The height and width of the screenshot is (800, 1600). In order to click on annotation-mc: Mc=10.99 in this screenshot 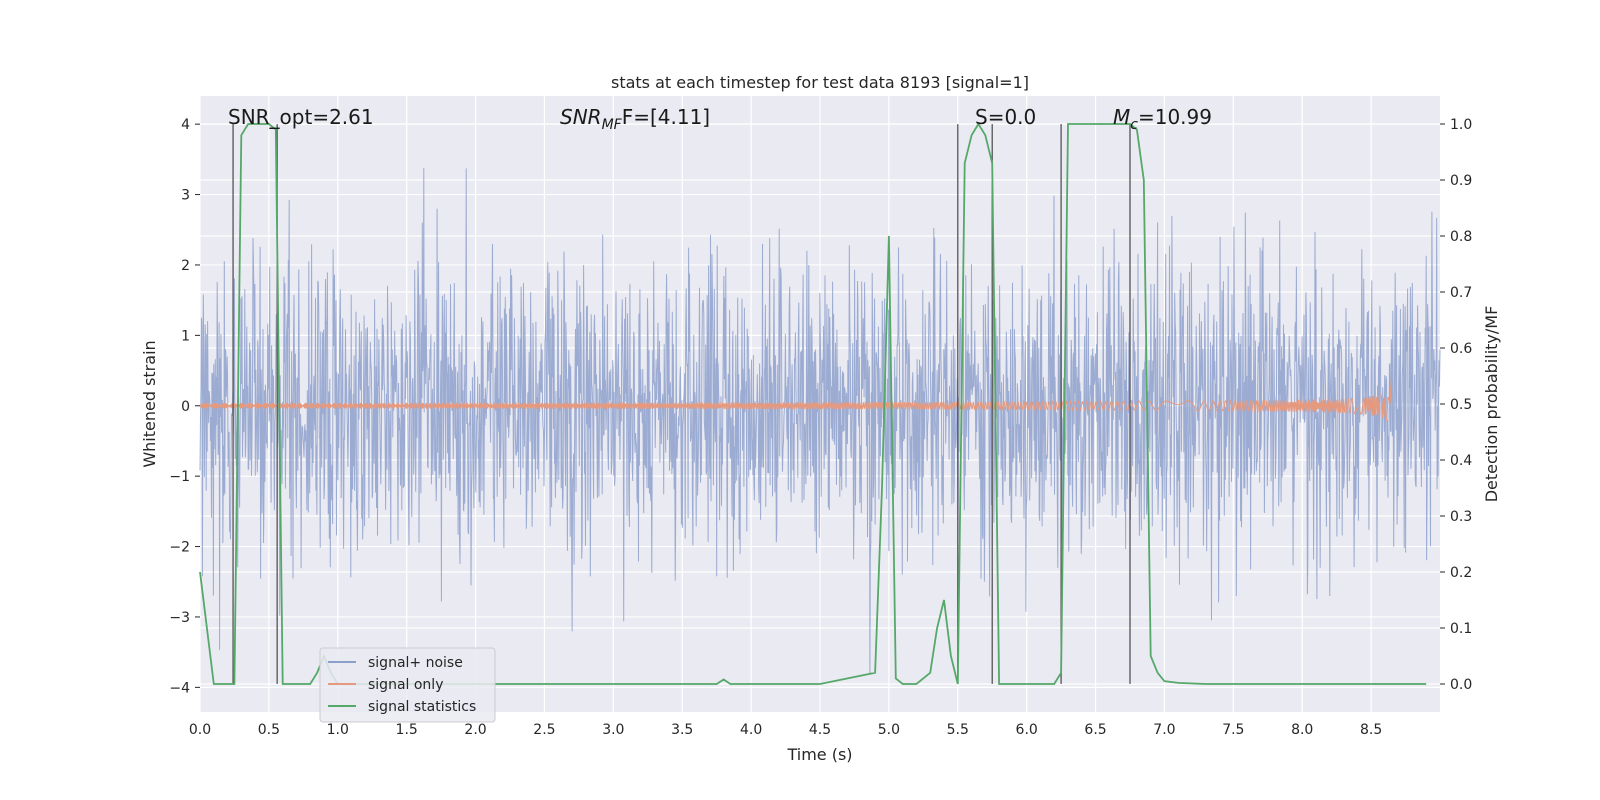, I will do `click(1162, 119)`.